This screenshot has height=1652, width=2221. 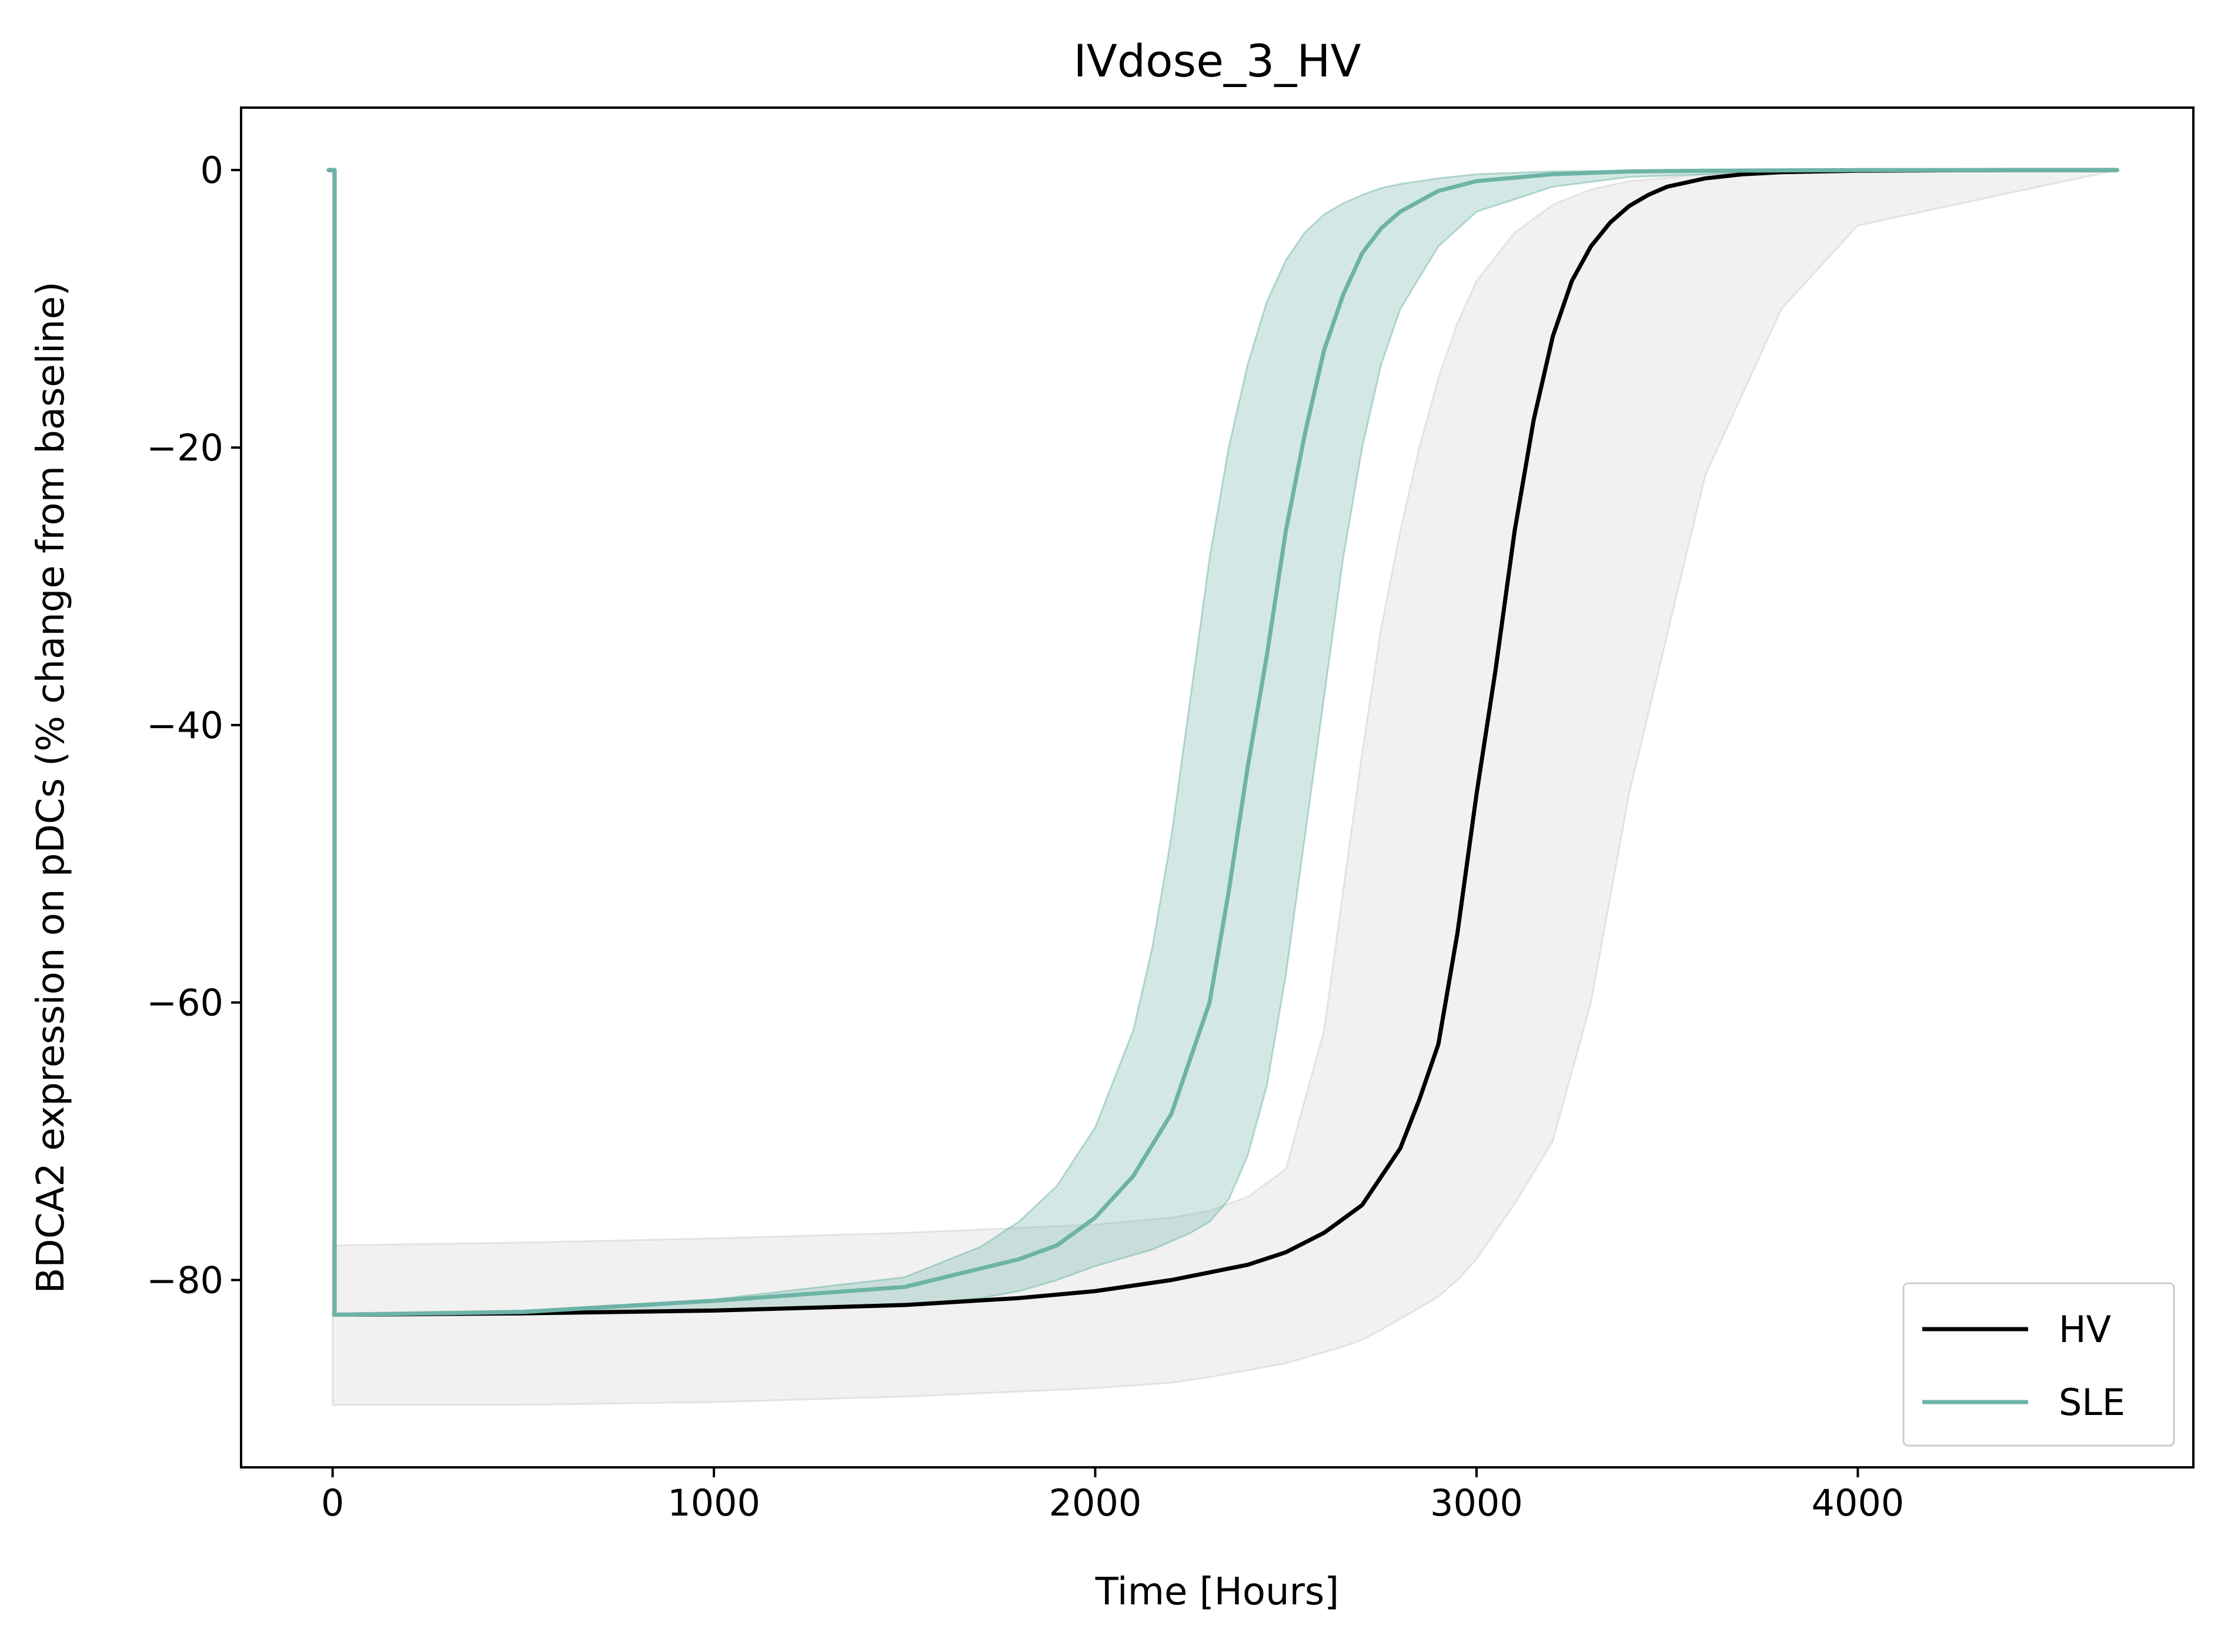 I want to click on y-tick-label: −20, so click(x=185, y=447).